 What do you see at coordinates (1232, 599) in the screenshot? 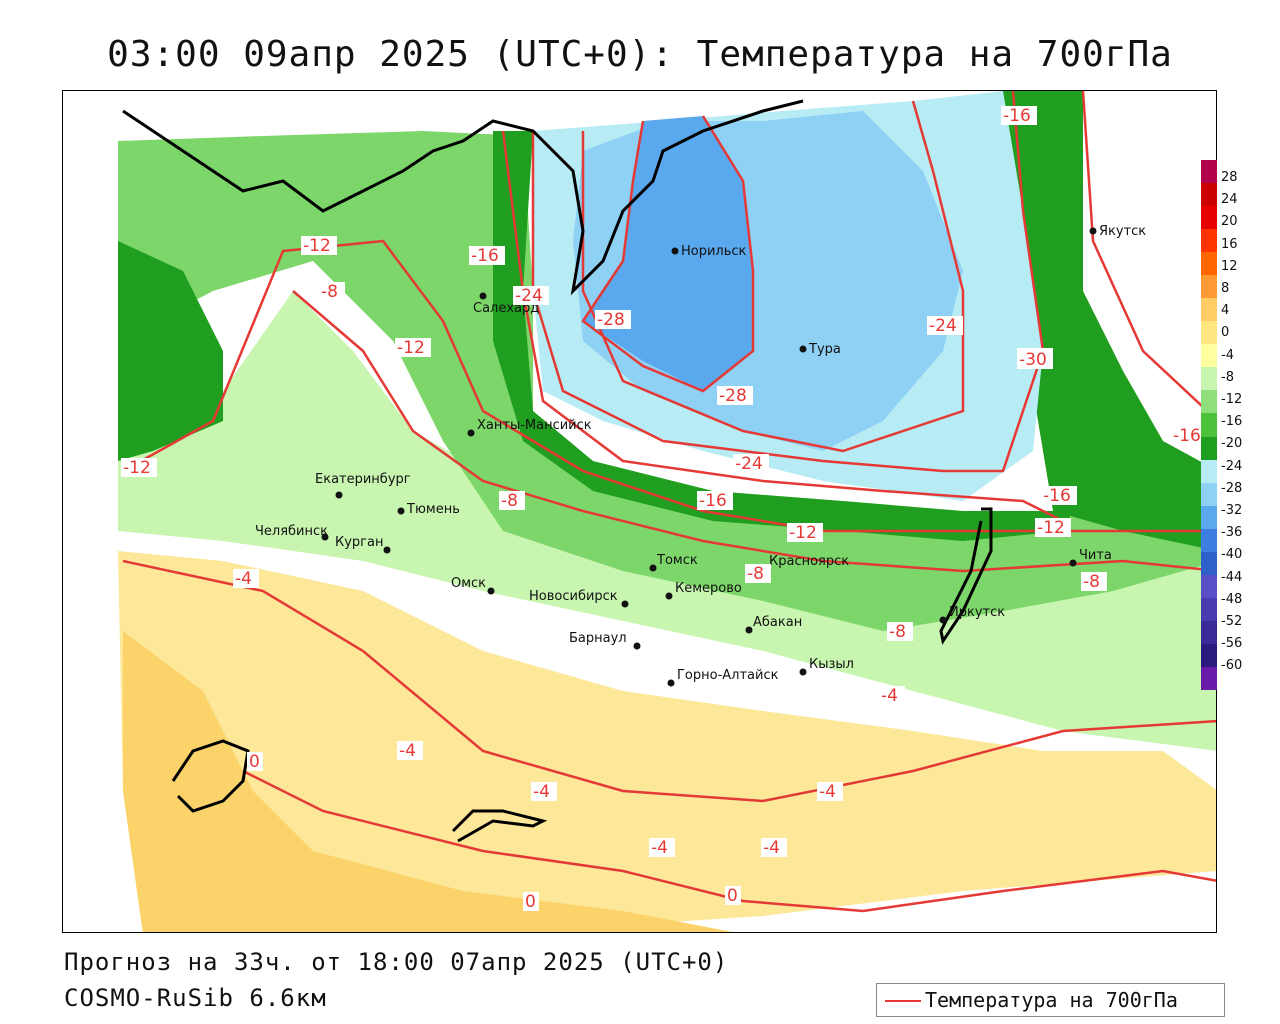
I see `color-scale-tick: -48` at bounding box center [1232, 599].